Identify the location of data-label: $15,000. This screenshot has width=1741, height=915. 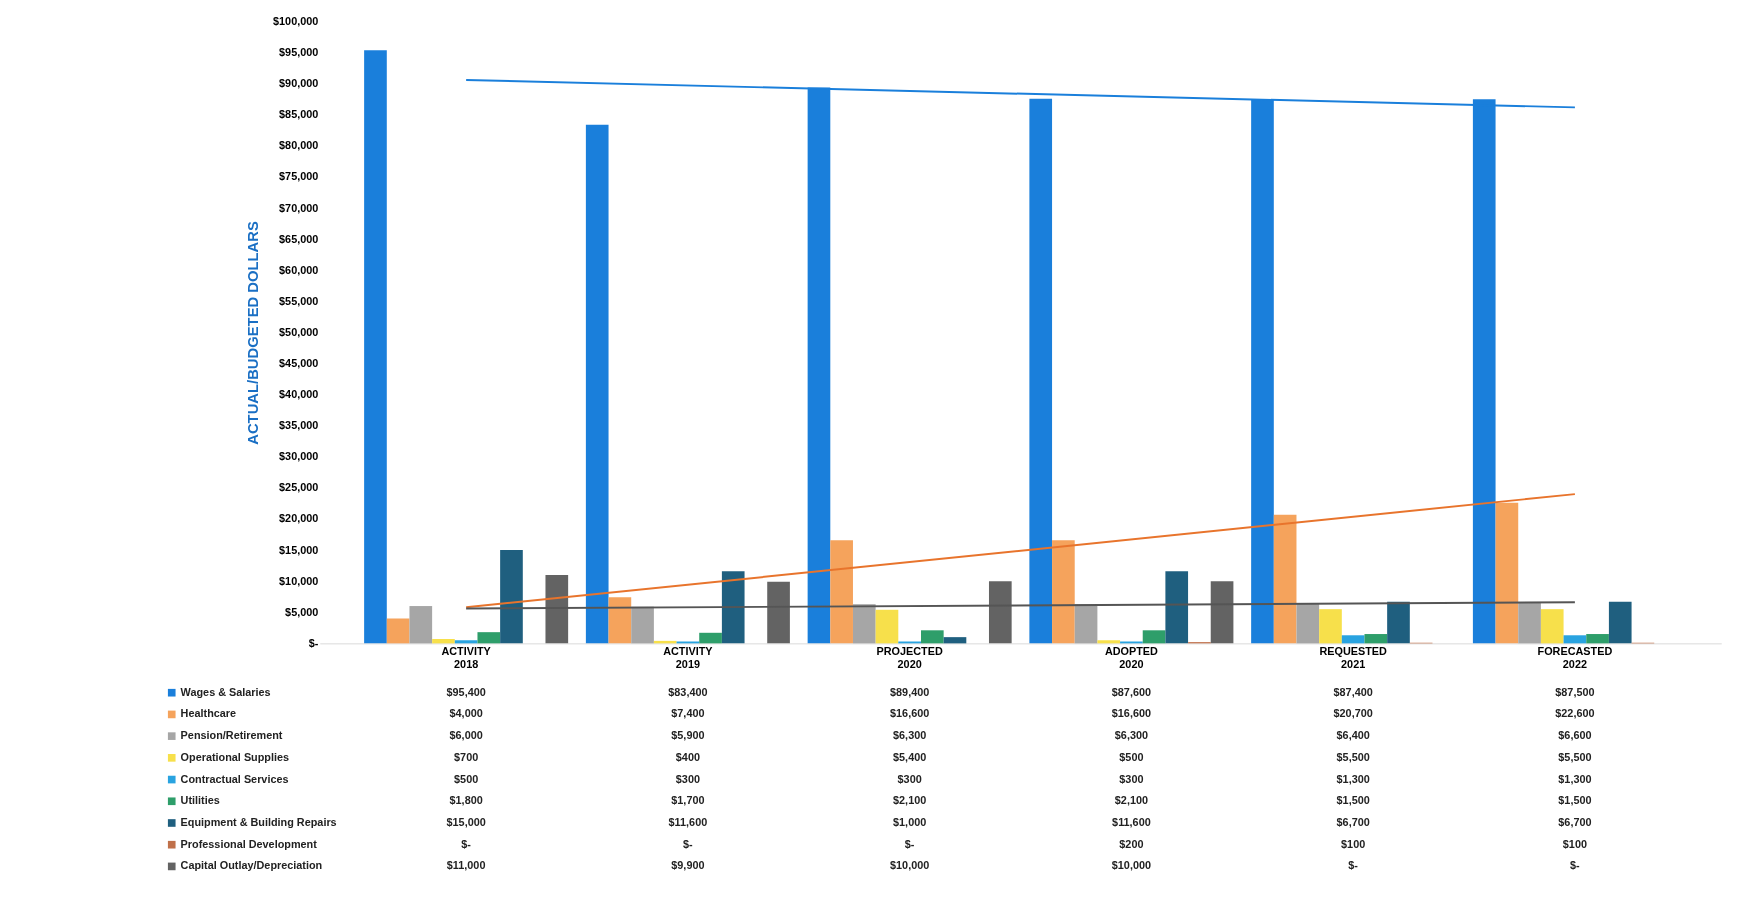
(466, 821).